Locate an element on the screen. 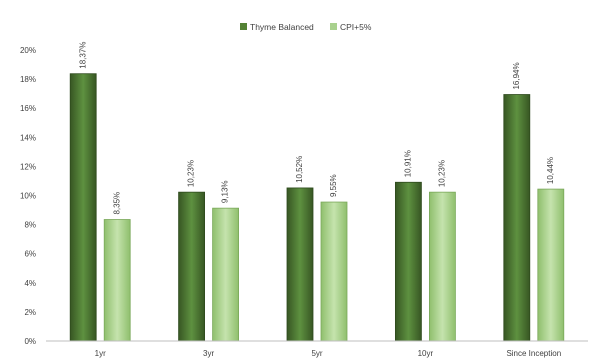 The width and height of the screenshot is (601, 361). data-label: 16,94% is located at coordinates (516, 75).